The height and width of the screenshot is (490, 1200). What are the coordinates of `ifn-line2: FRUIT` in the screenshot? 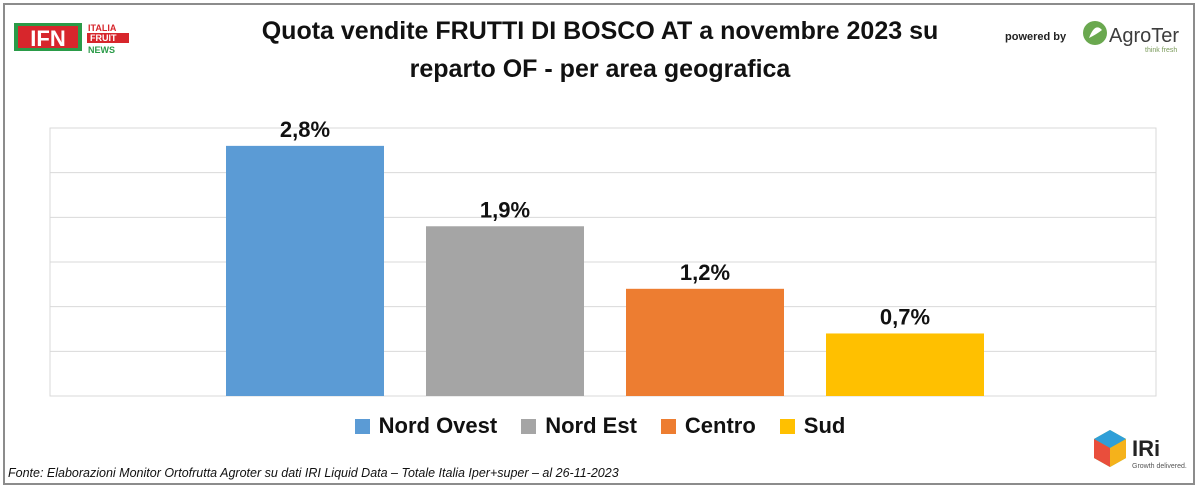 It's located at (103, 38).